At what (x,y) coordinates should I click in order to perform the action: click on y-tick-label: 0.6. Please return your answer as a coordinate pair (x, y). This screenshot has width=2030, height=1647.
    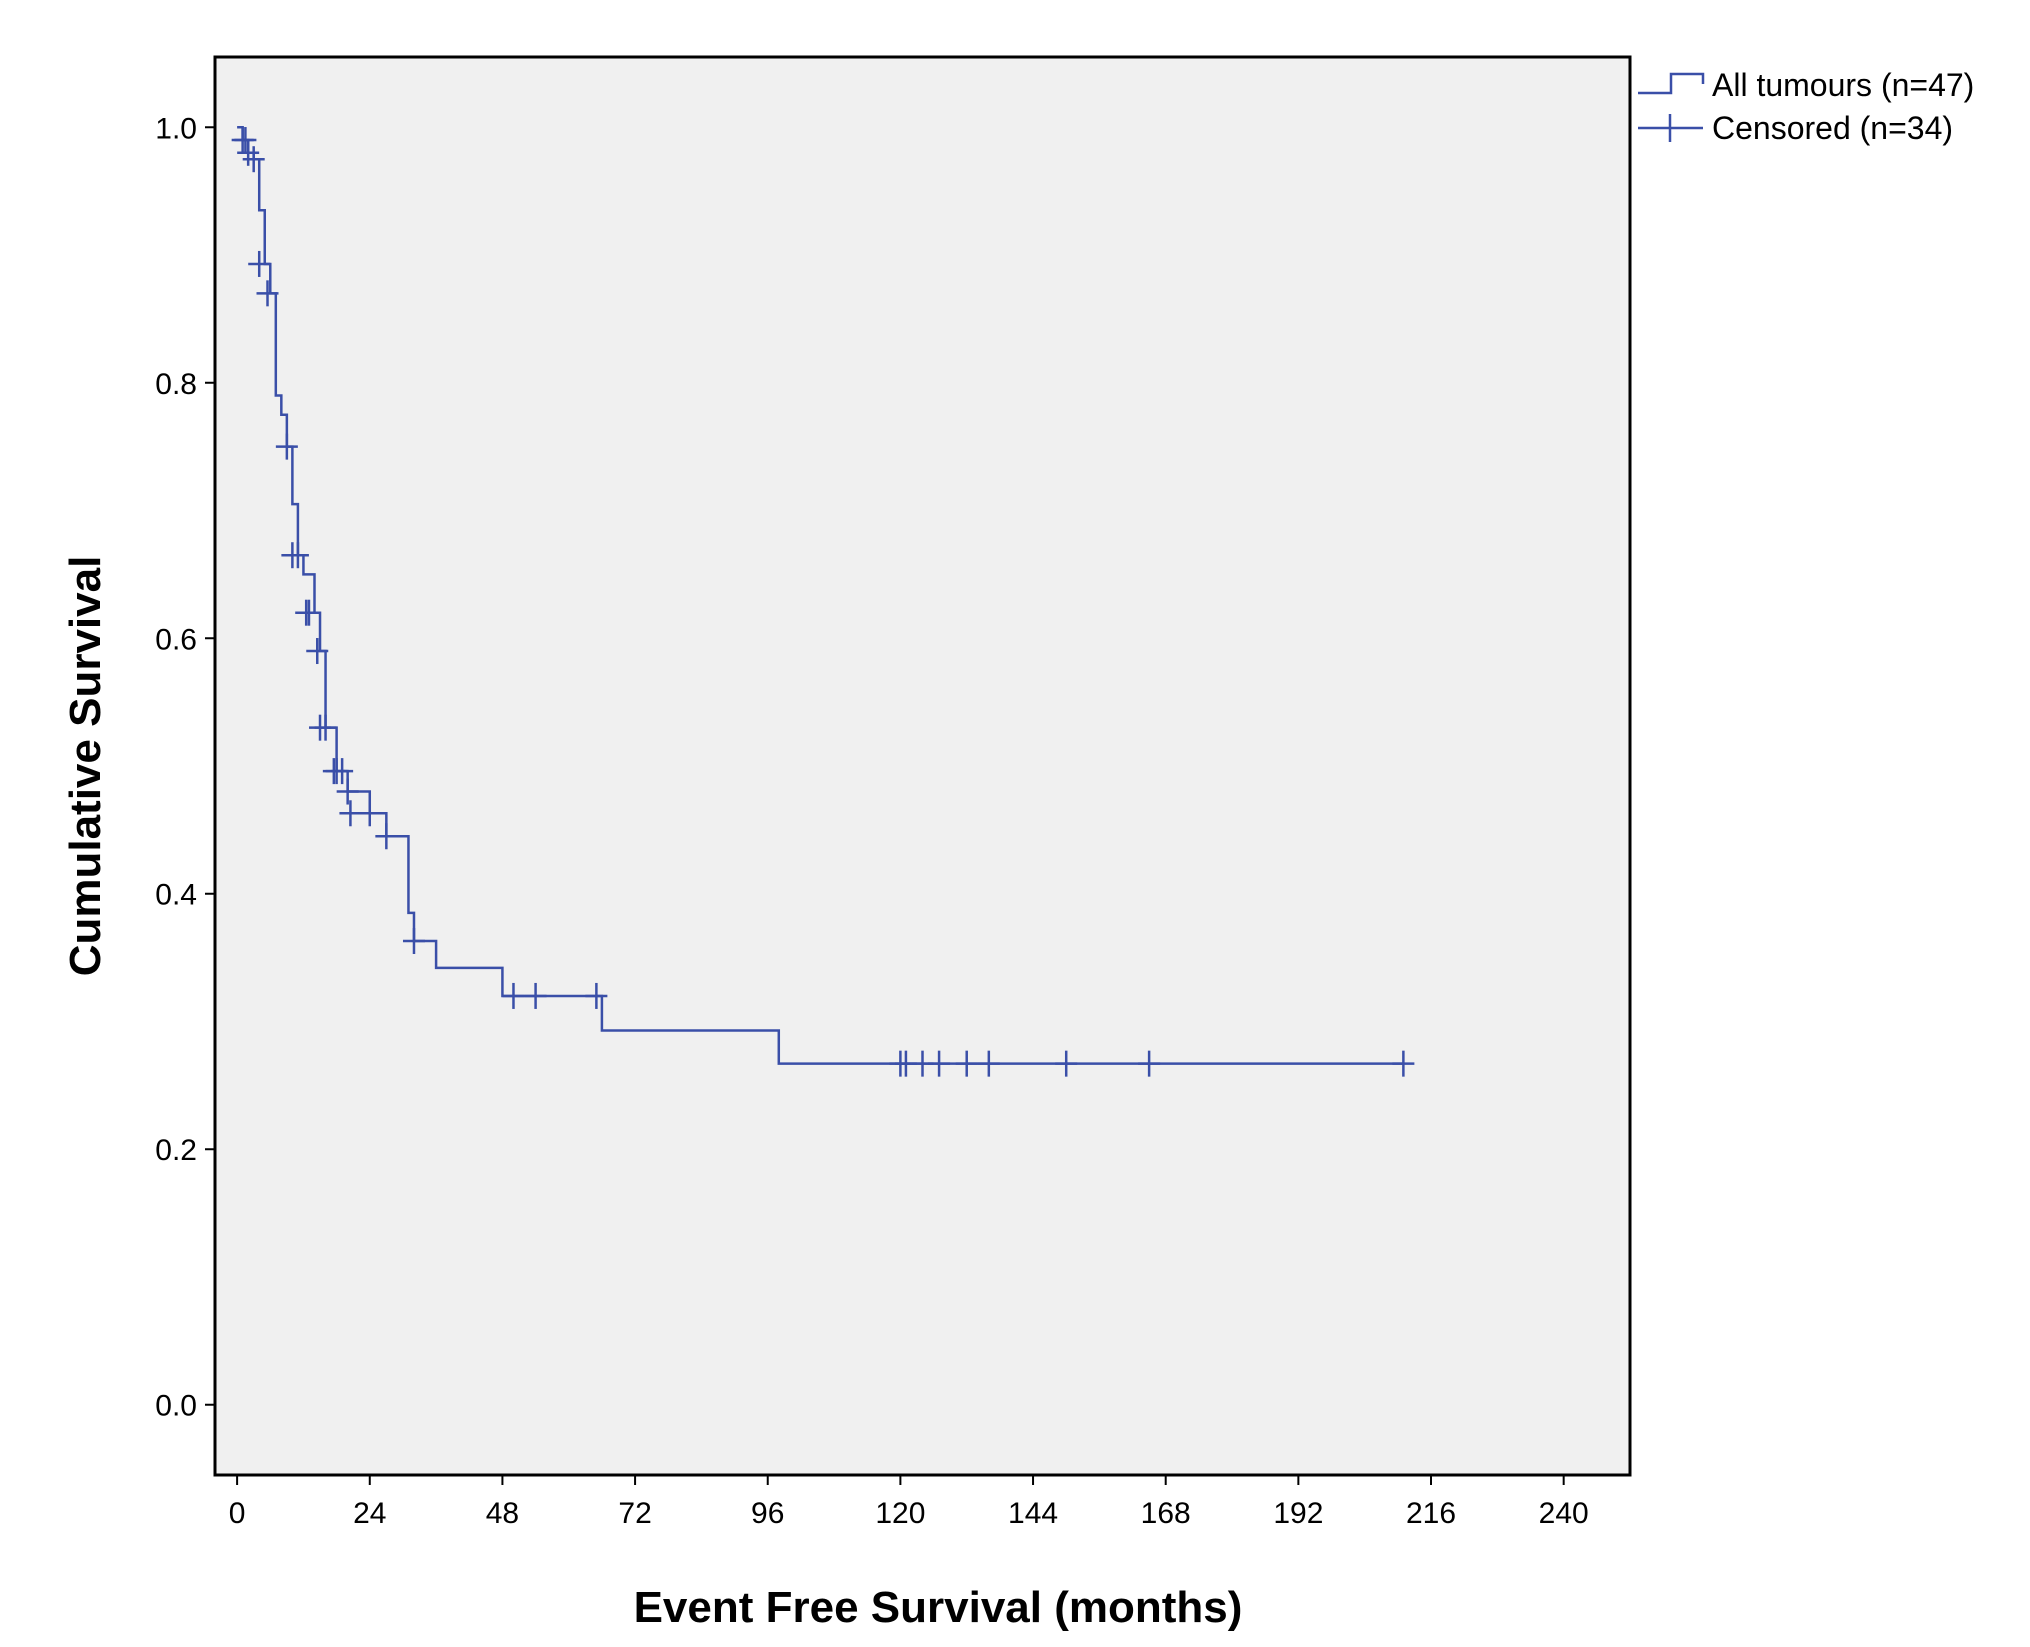
    Looking at the image, I should click on (176, 639).